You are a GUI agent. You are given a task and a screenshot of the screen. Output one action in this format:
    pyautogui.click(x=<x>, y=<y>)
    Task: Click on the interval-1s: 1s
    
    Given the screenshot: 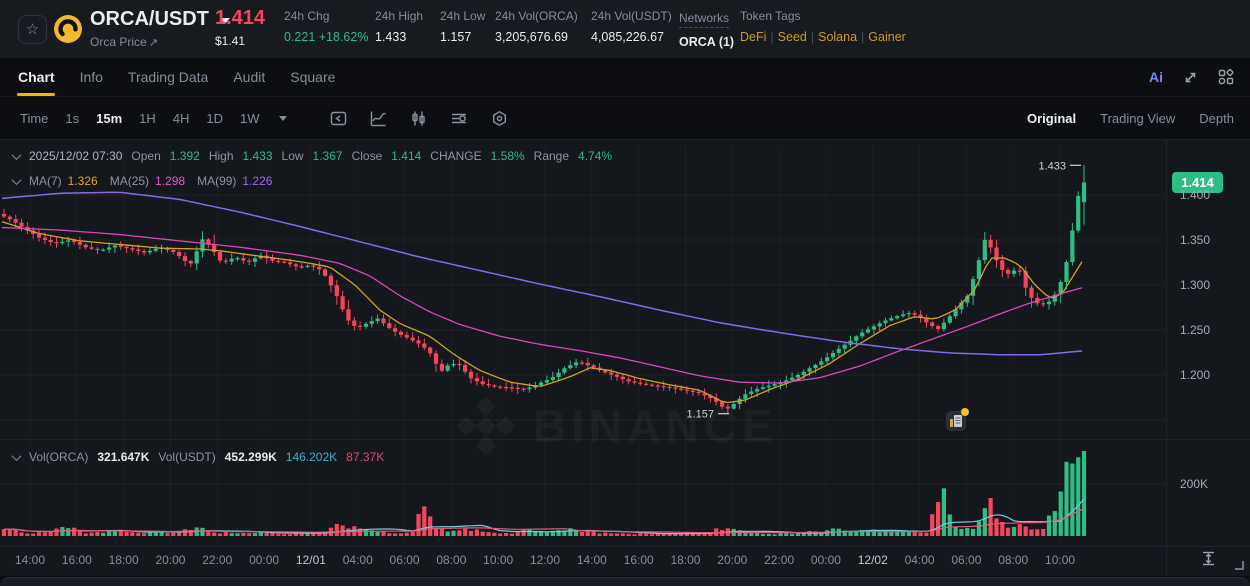 What is the action you would take?
    pyautogui.click(x=72, y=118)
    